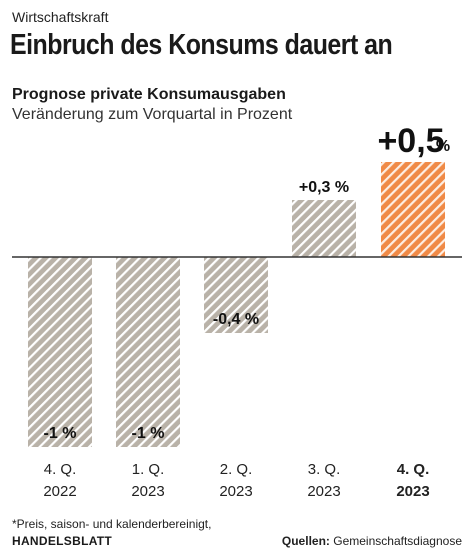  Describe the element at coordinates (235, 491) in the screenshot. I see `category-year-2: 2023` at that location.